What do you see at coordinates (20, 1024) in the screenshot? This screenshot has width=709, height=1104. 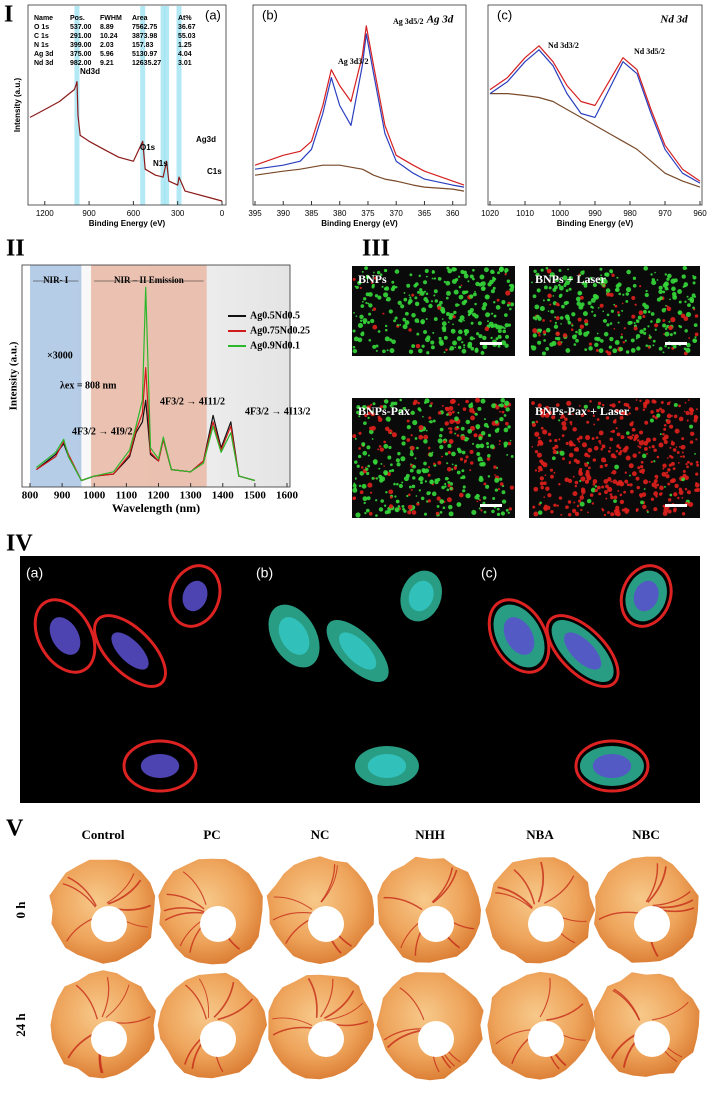 I see `row-label: 24 h` at bounding box center [20, 1024].